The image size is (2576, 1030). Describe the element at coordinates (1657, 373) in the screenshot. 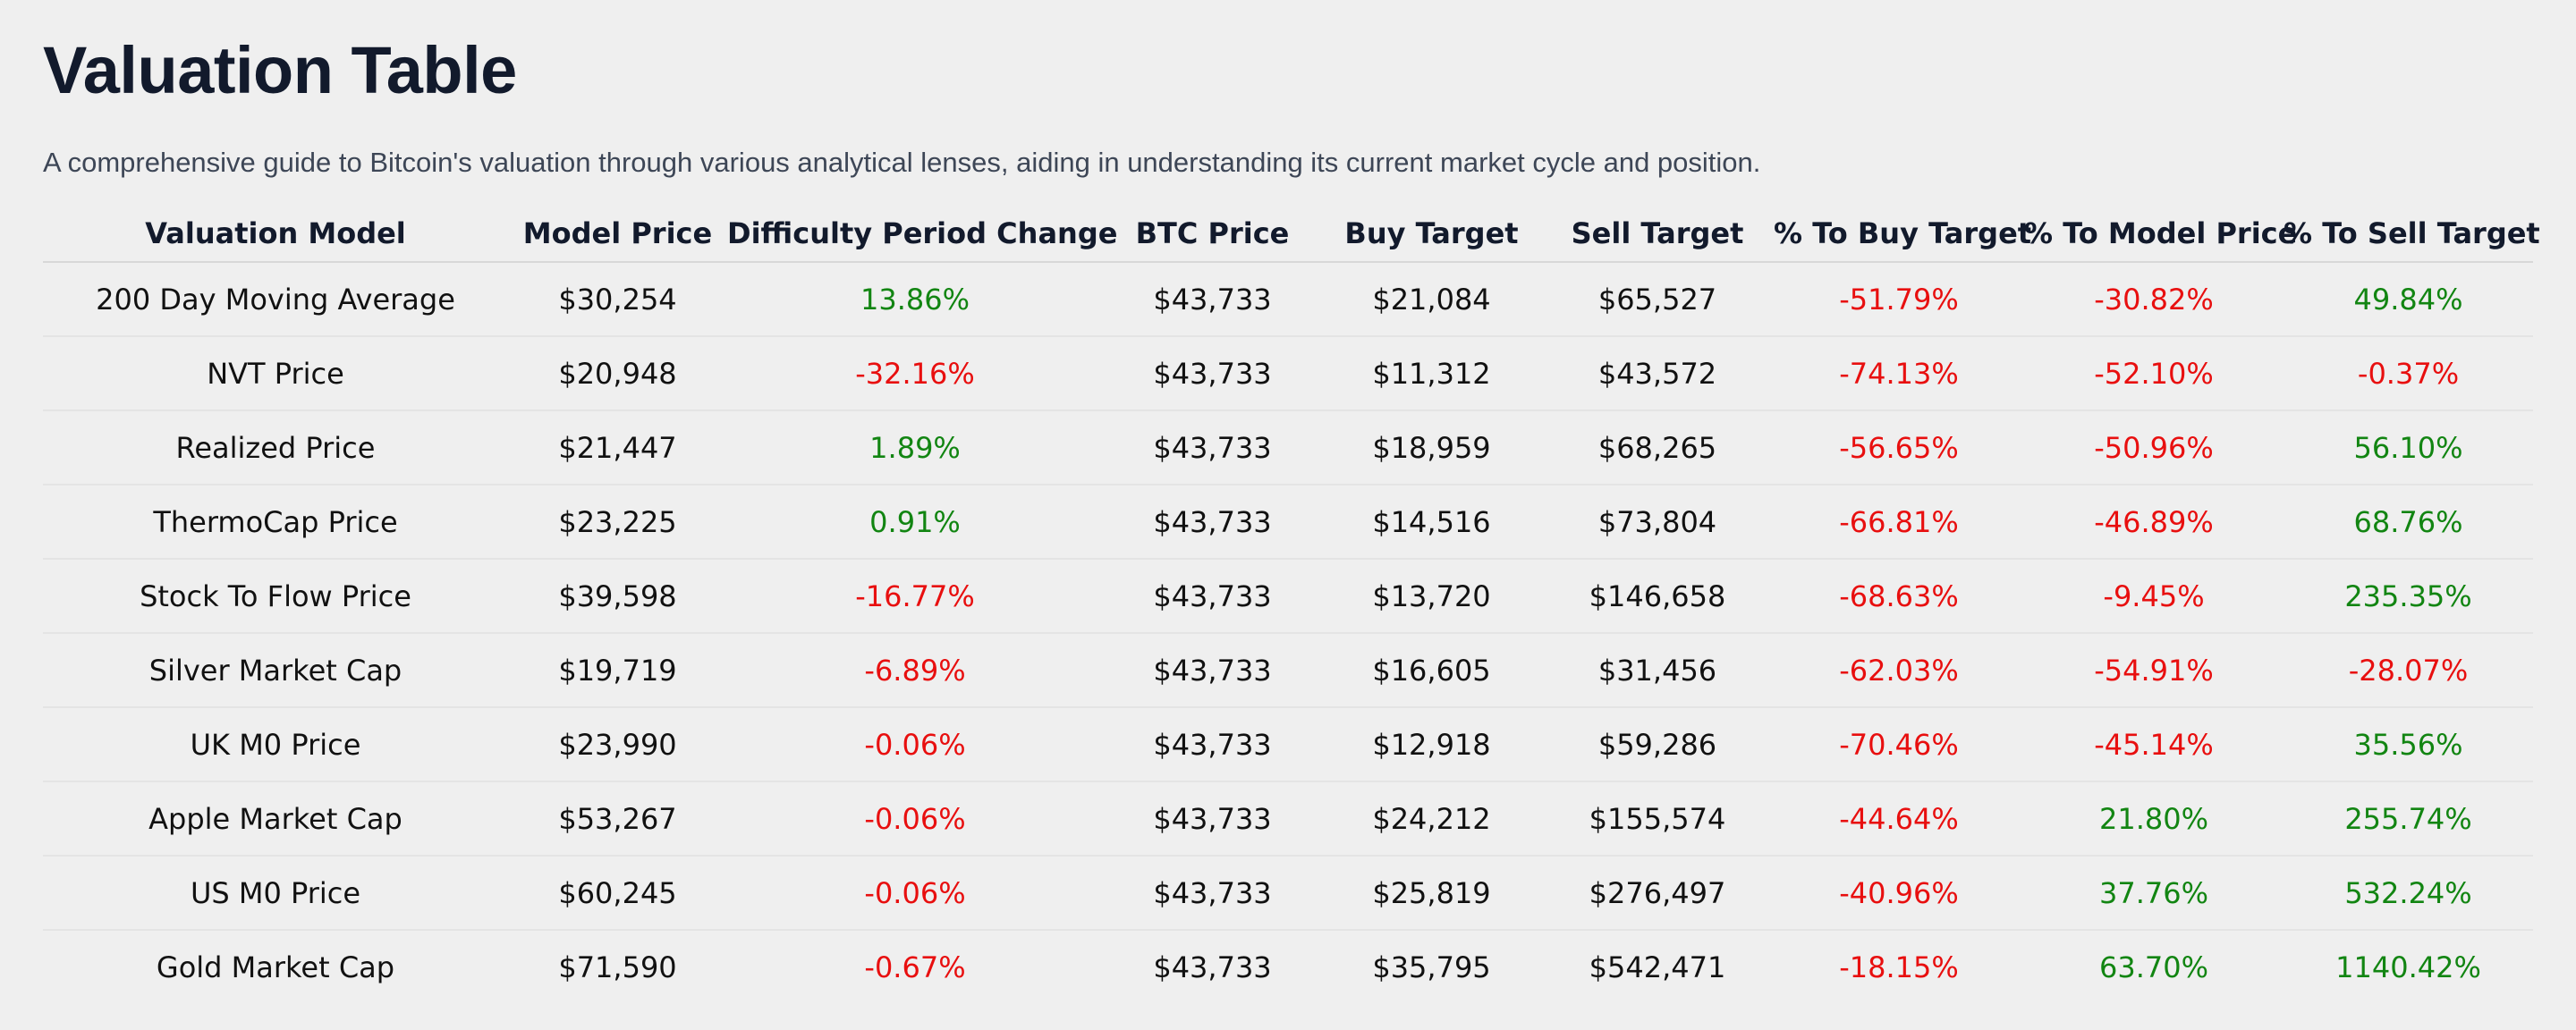

I see `cell-sell-target: $43,572` at that location.